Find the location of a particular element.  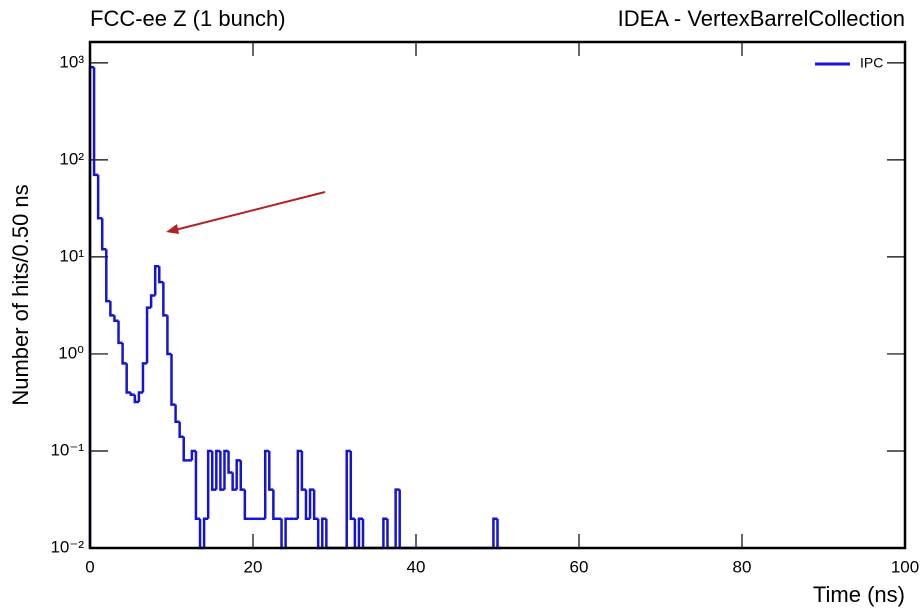

legend-label: IPC is located at coordinates (871, 63).